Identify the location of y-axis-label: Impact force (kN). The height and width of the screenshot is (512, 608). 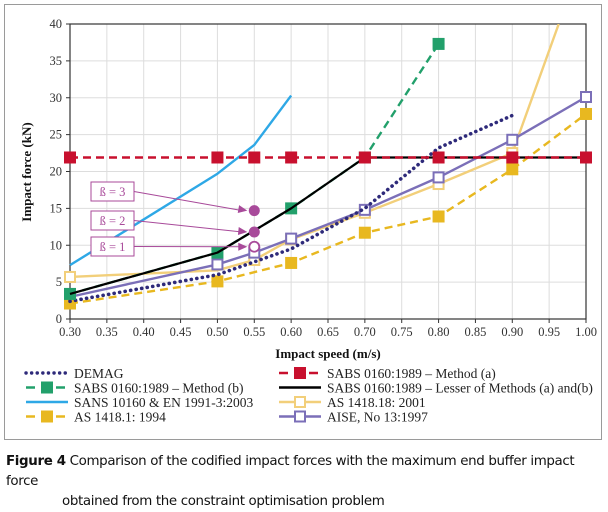
(26, 171).